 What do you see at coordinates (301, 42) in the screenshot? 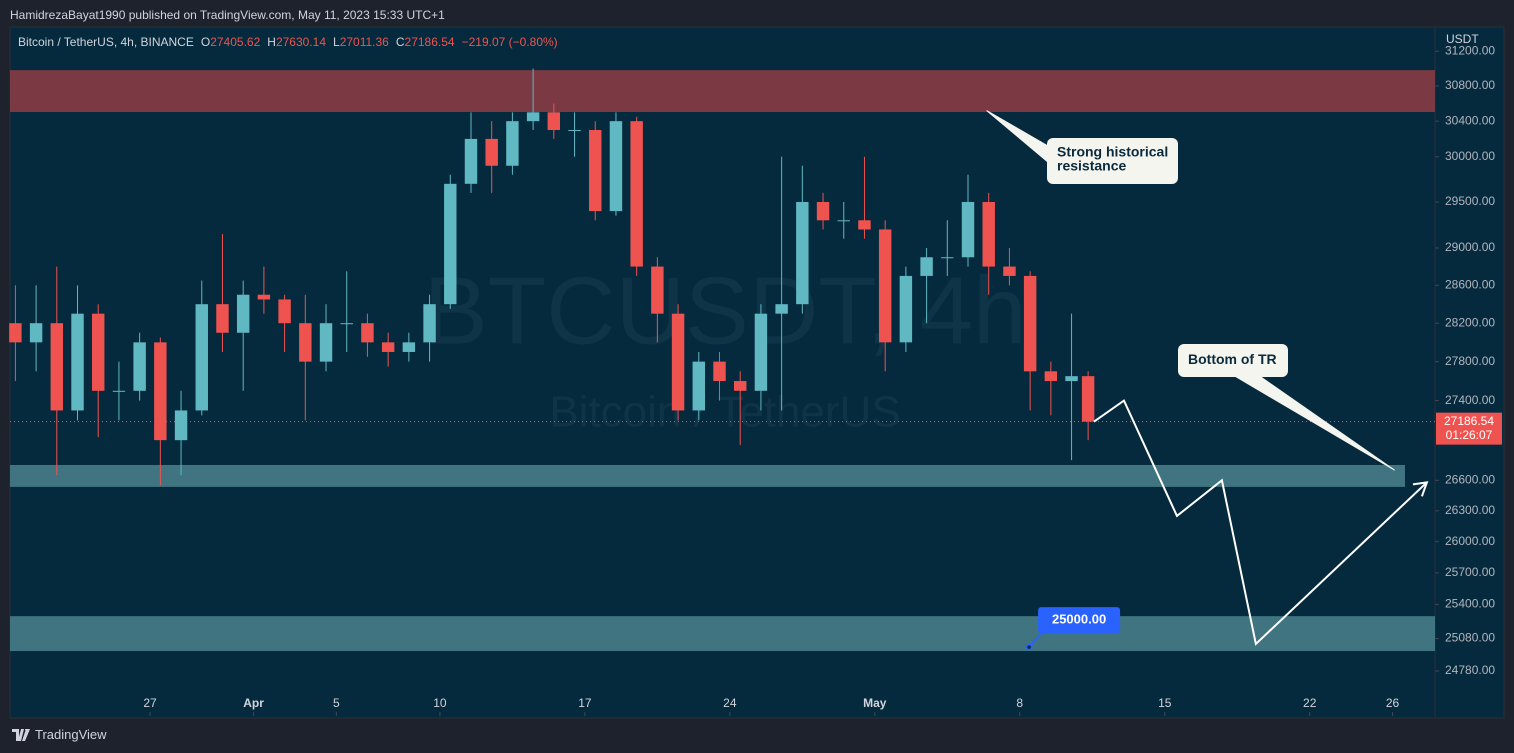
I see `ohlc-value: 27630.14` at bounding box center [301, 42].